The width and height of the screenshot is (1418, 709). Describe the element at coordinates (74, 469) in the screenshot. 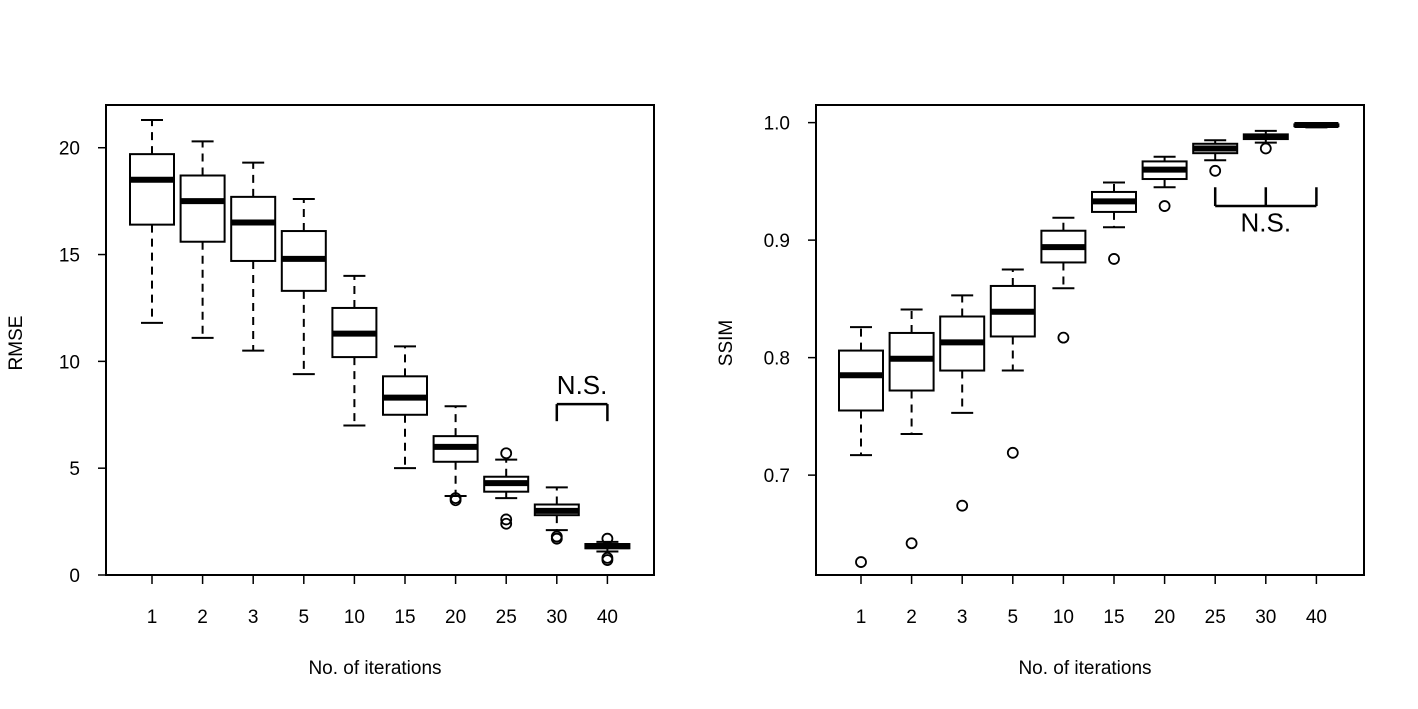

I see `y-tick-label: 5` at that location.